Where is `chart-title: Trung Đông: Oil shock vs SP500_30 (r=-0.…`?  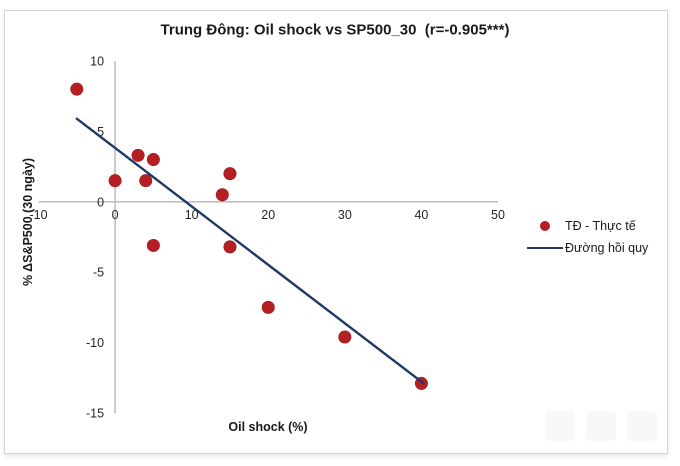 chart-title: Trung Đông: Oil shock vs SP500_30 (r=-0.… is located at coordinates (335, 30).